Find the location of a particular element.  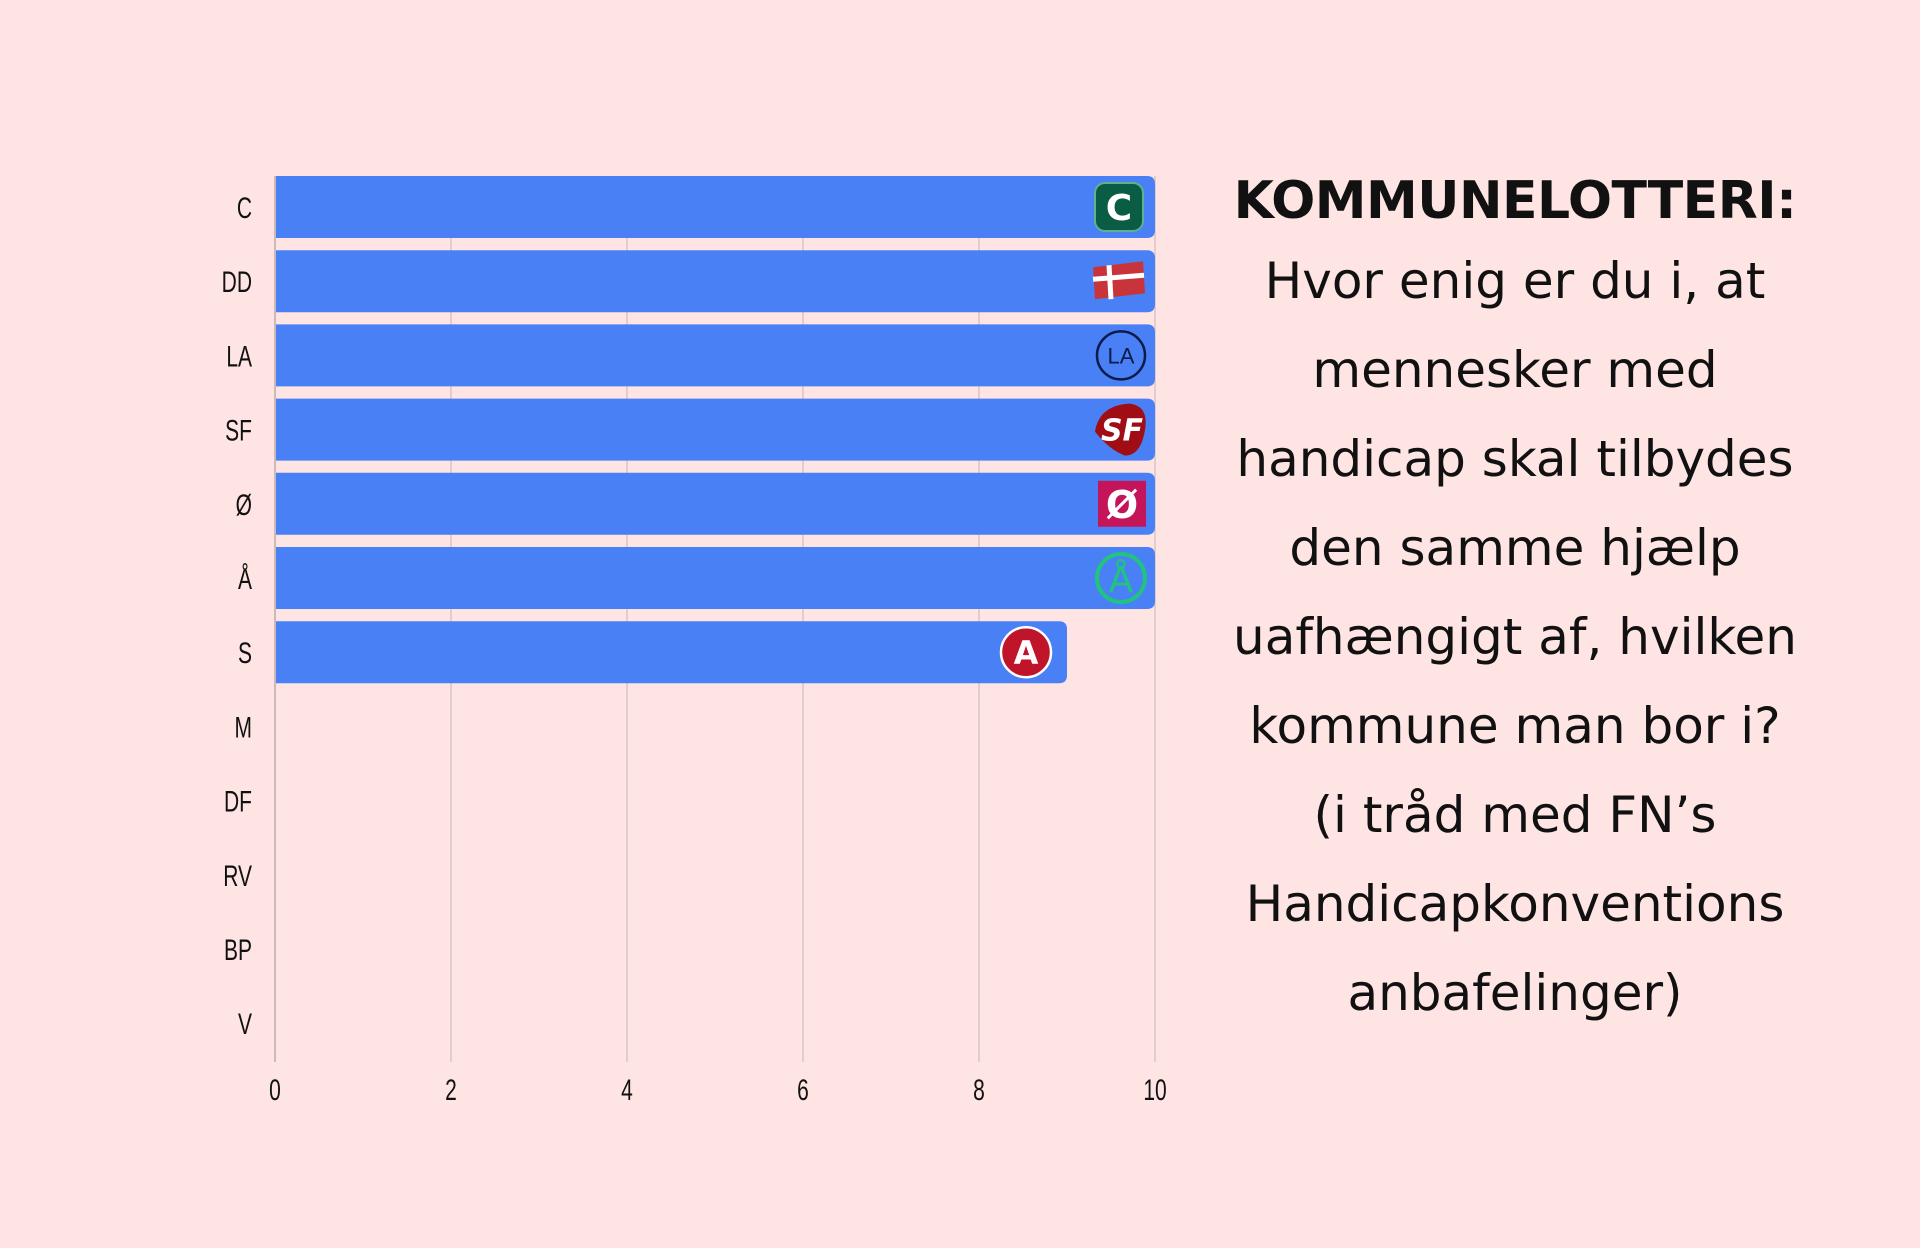

category-label: BP is located at coordinates (238, 951).